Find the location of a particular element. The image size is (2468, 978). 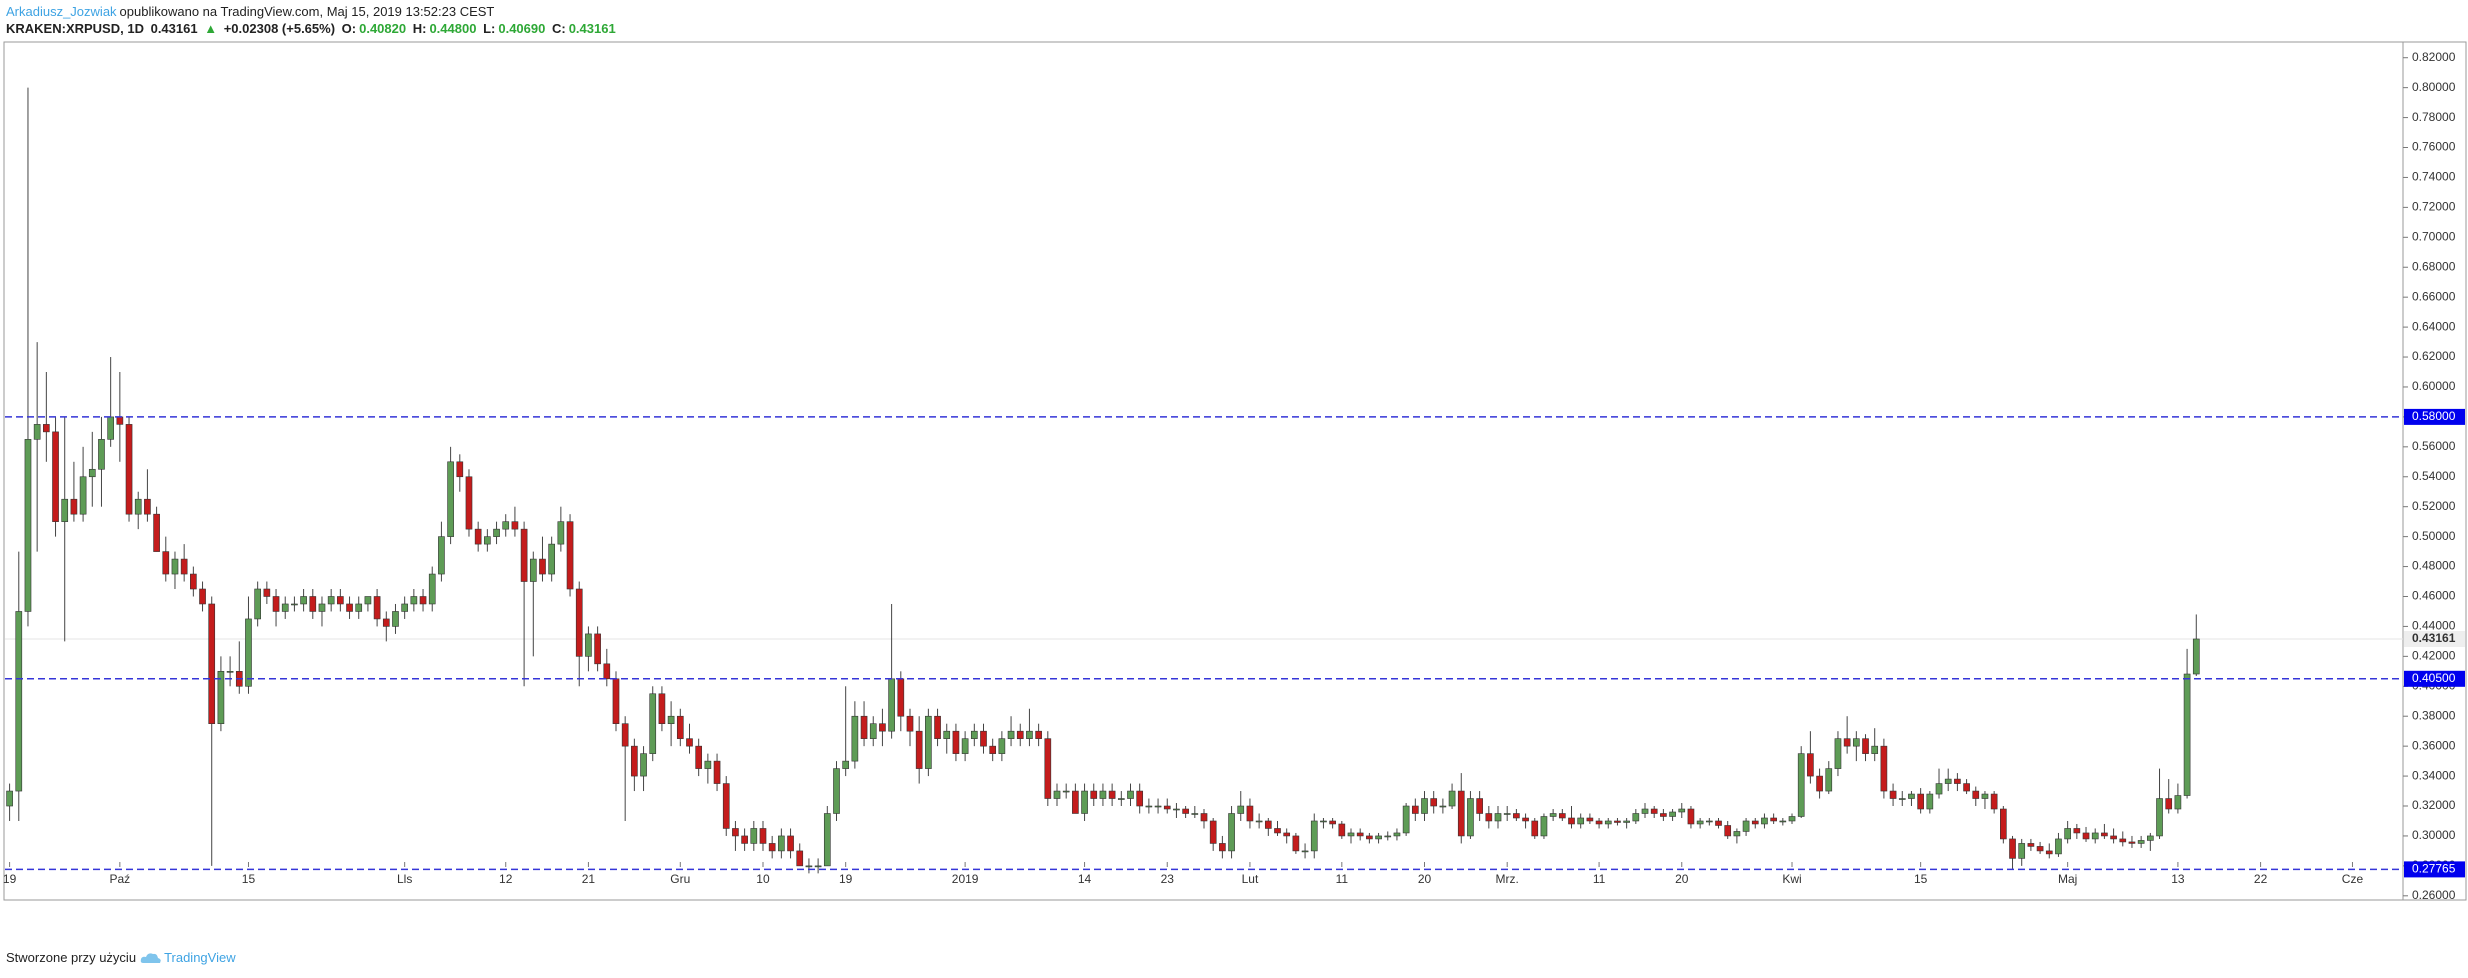

y-tick-label: 0.38000 is located at coordinates (2434, 715).